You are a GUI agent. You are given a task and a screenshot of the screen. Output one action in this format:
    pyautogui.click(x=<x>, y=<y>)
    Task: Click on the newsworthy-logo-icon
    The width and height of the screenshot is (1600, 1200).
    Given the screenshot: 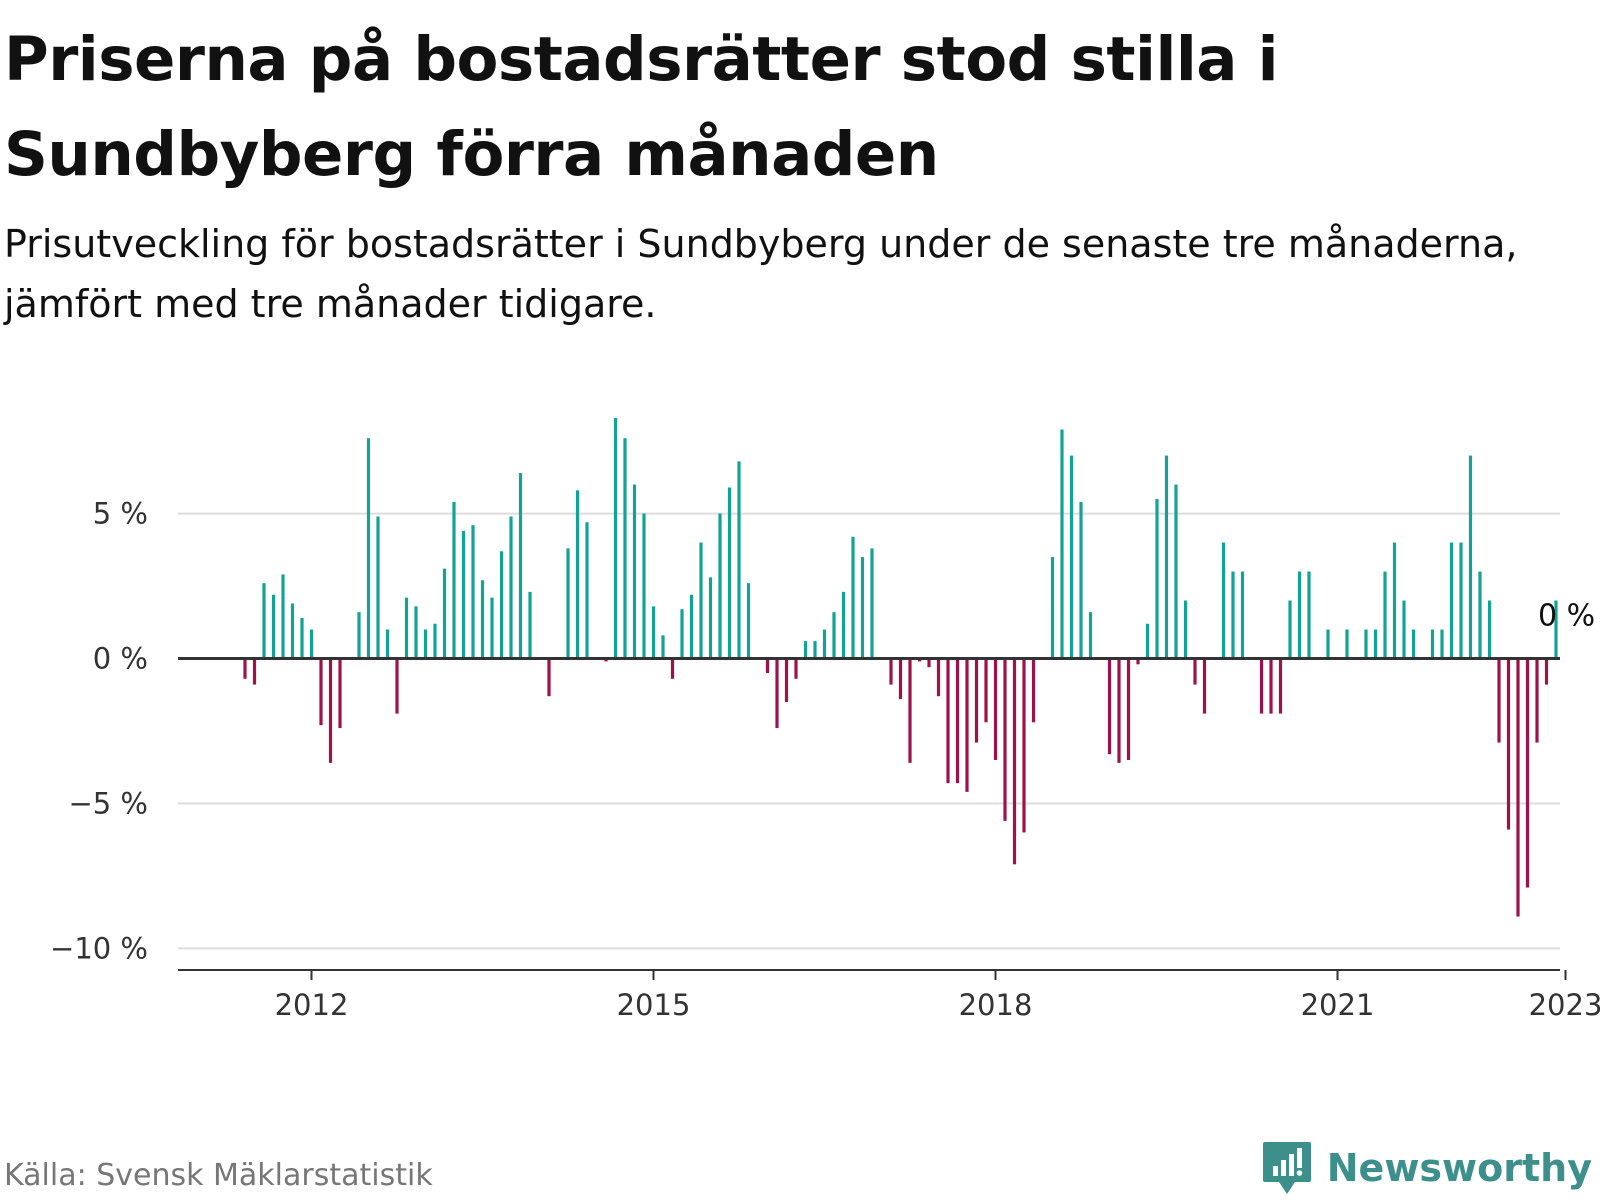 What is the action you would take?
    pyautogui.click(x=1286, y=1168)
    